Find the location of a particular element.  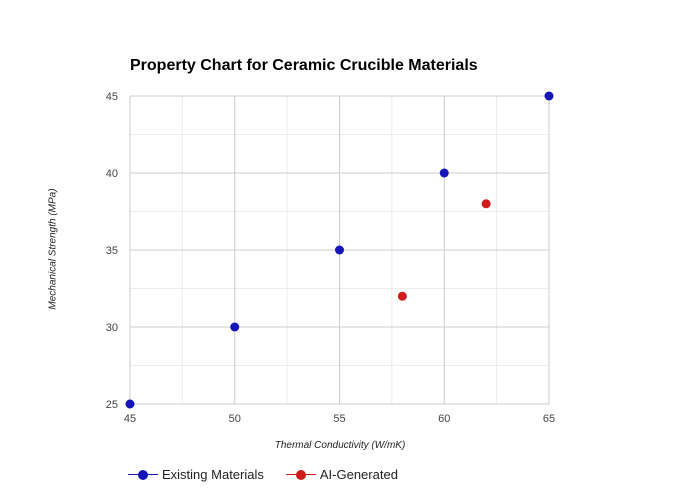

y-axis-label: Mechanical Strength (MPa) is located at coordinates (53, 249).